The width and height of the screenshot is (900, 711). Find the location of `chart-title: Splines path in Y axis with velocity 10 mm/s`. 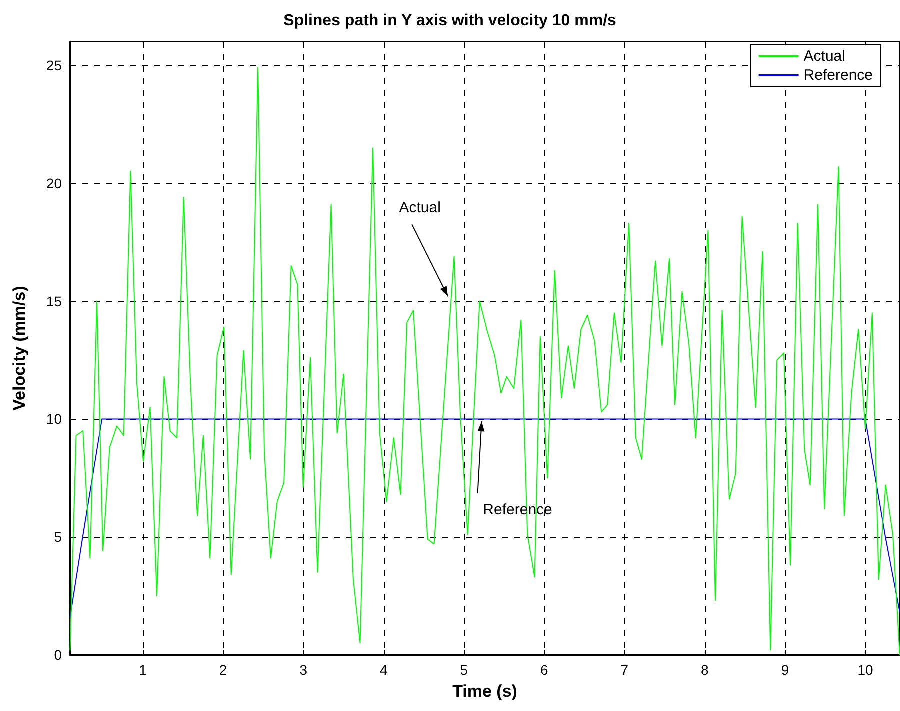

chart-title: Splines path in Y axis with velocity 10 mm/s is located at coordinates (450, 21).